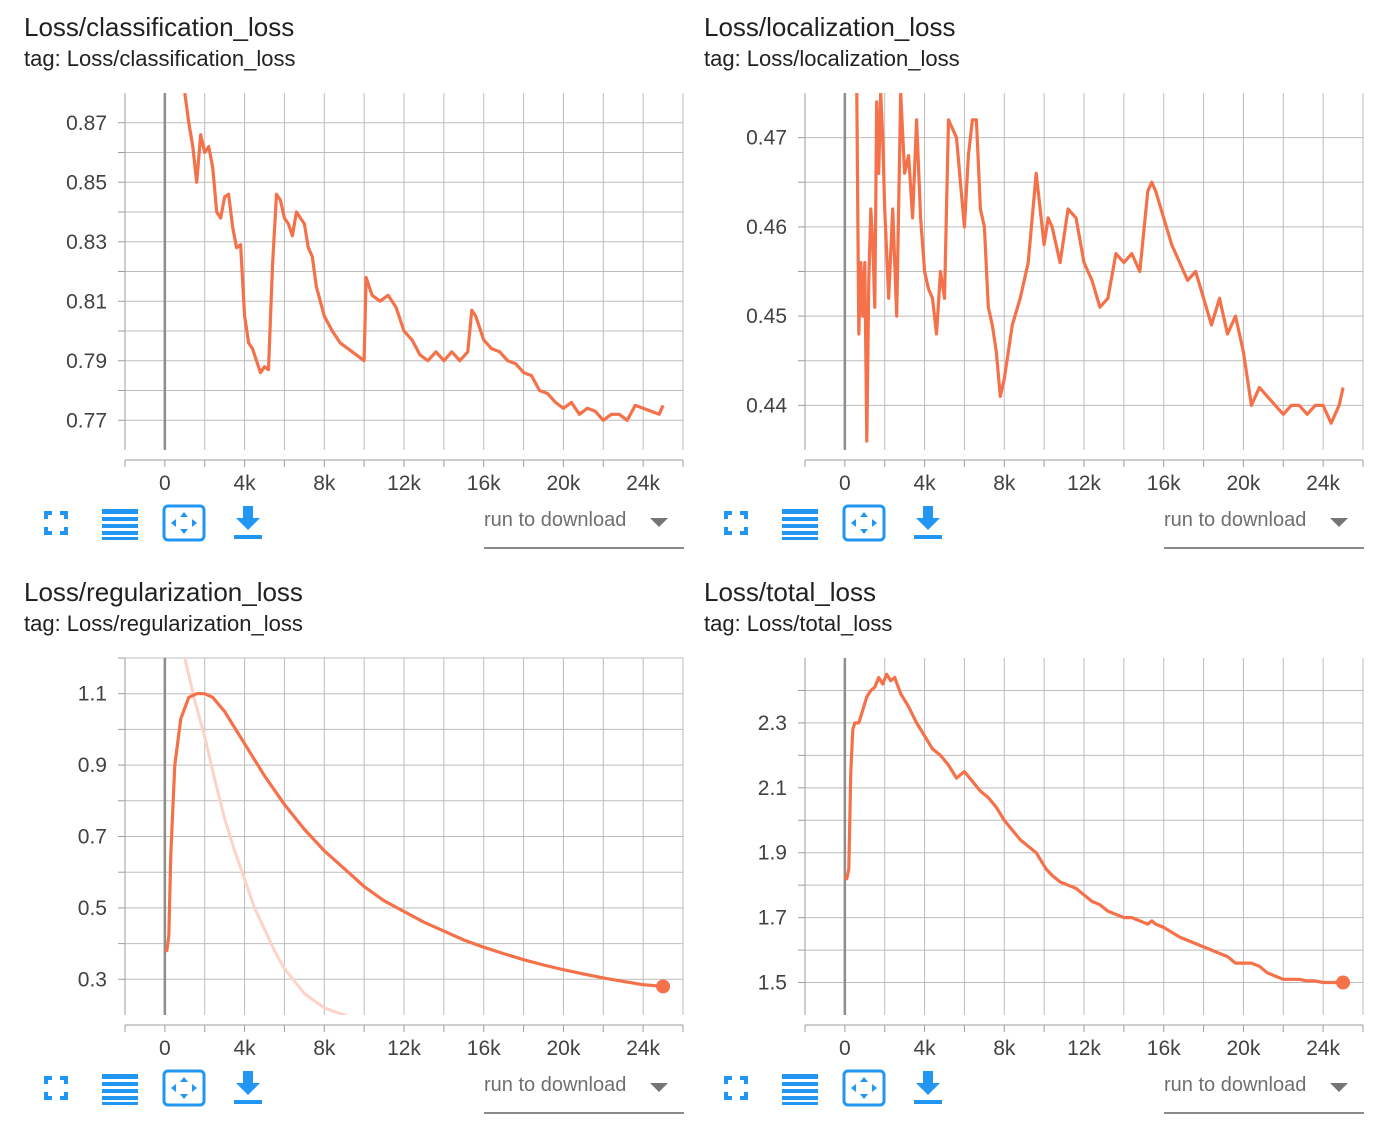  Describe the element at coordinates (266, 836) in the screenshot. I see `raw-series-line` at that location.